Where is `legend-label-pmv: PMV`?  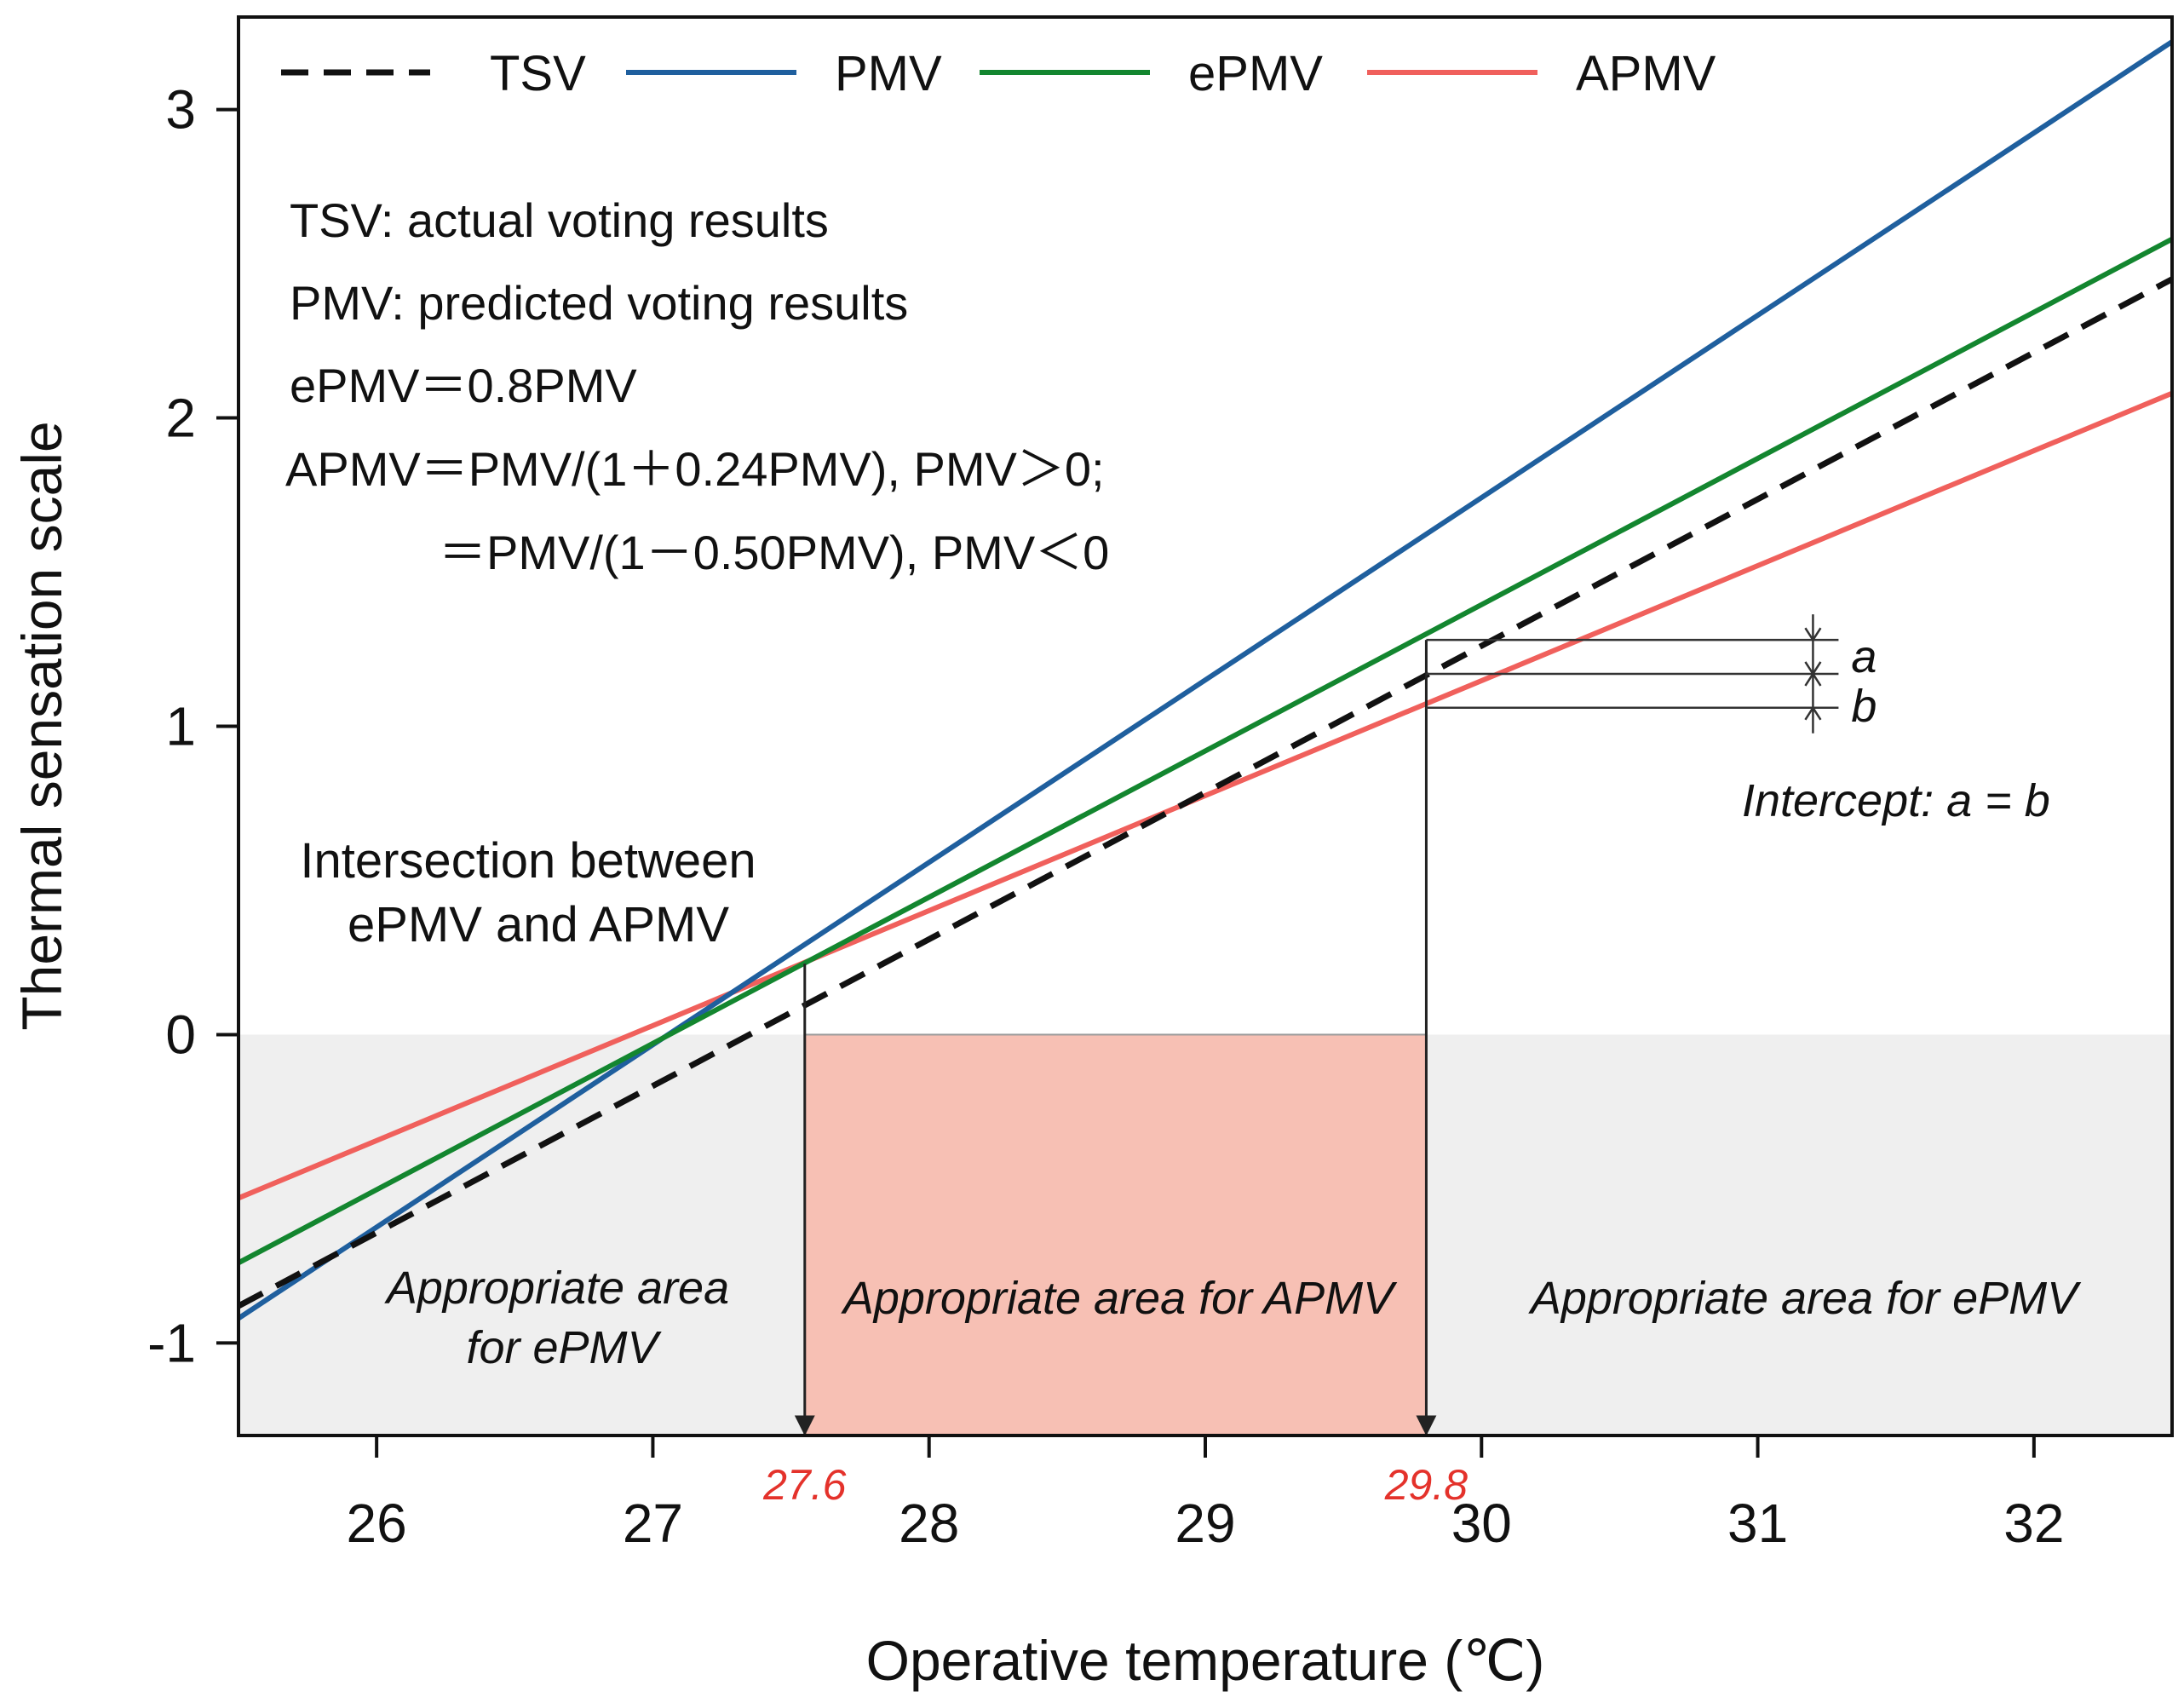 legend-label-pmv: PMV is located at coordinates (888, 73).